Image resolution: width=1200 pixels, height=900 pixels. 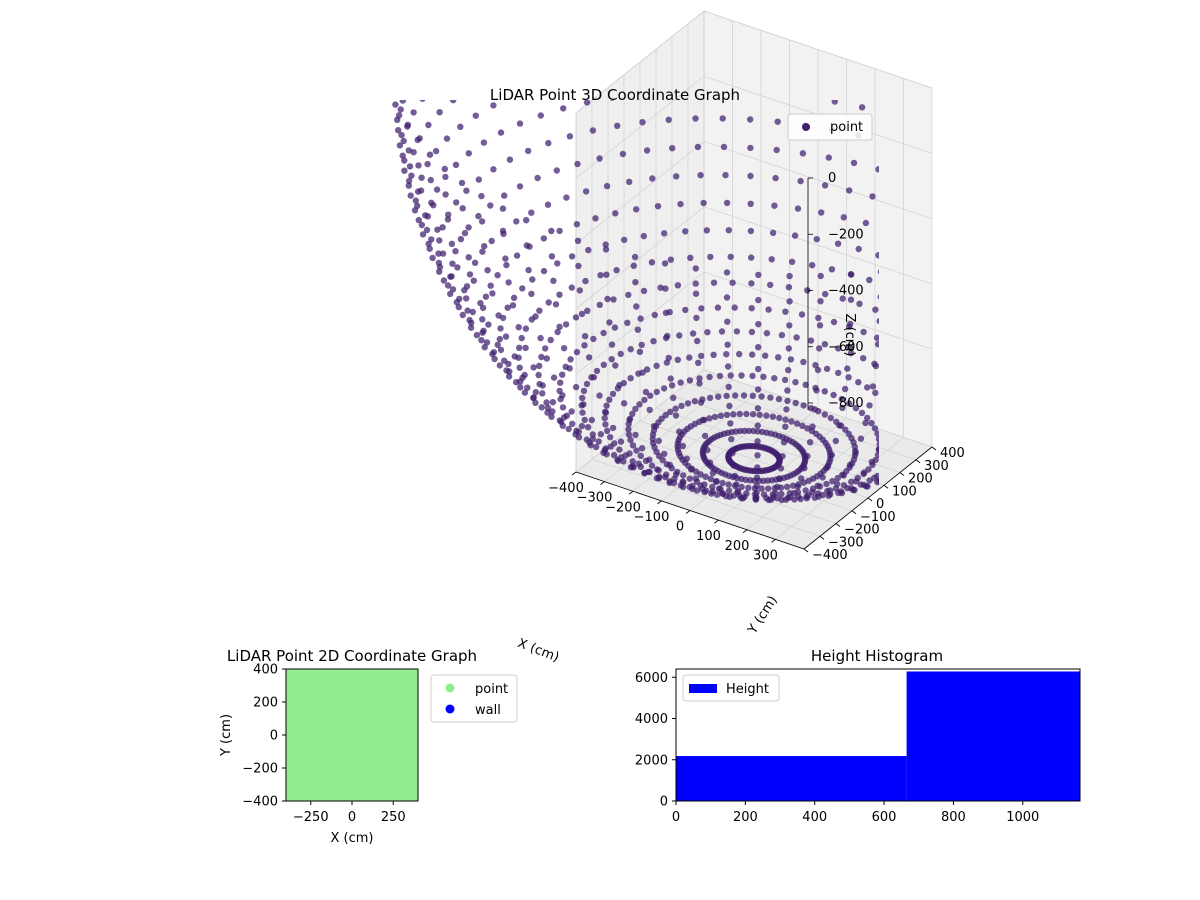 What do you see at coordinates (822, 537) in the screenshot?
I see `y-tick-mark` at bounding box center [822, 537].